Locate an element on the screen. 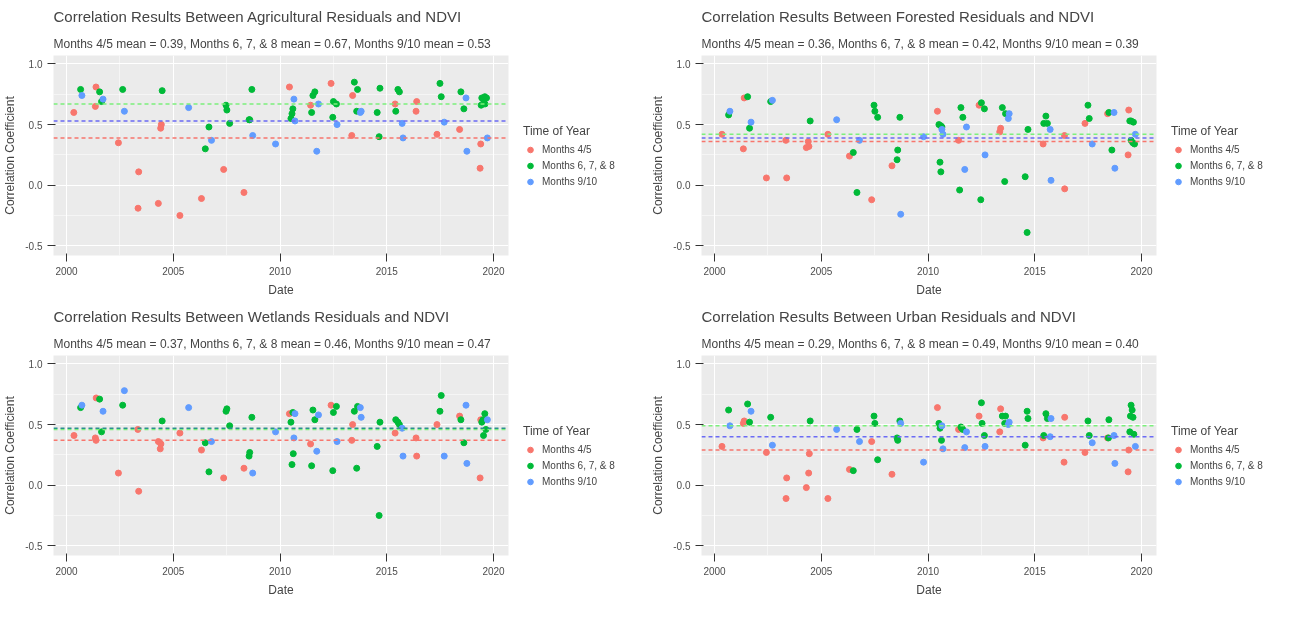 Image resolution: width=1292 pixels, height=635 pixels. chart-subtitle: Months 4/5 mean = 0.36, Months 6, 7, & 8 mean = 0.42, Months 9/10 mean = 0.39 is located at coordinates (920, 43).